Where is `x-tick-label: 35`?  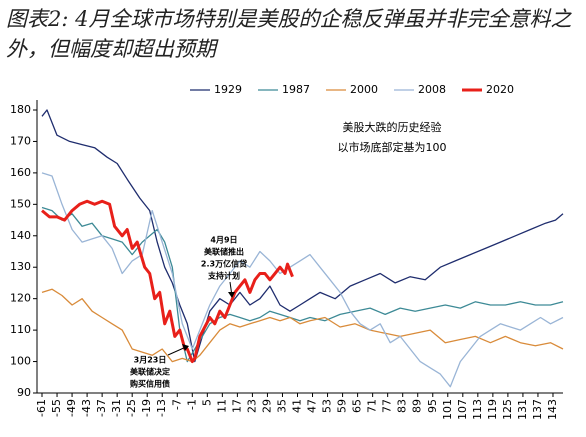
x-tick-label: 35 is located at coordinates (281, 406).